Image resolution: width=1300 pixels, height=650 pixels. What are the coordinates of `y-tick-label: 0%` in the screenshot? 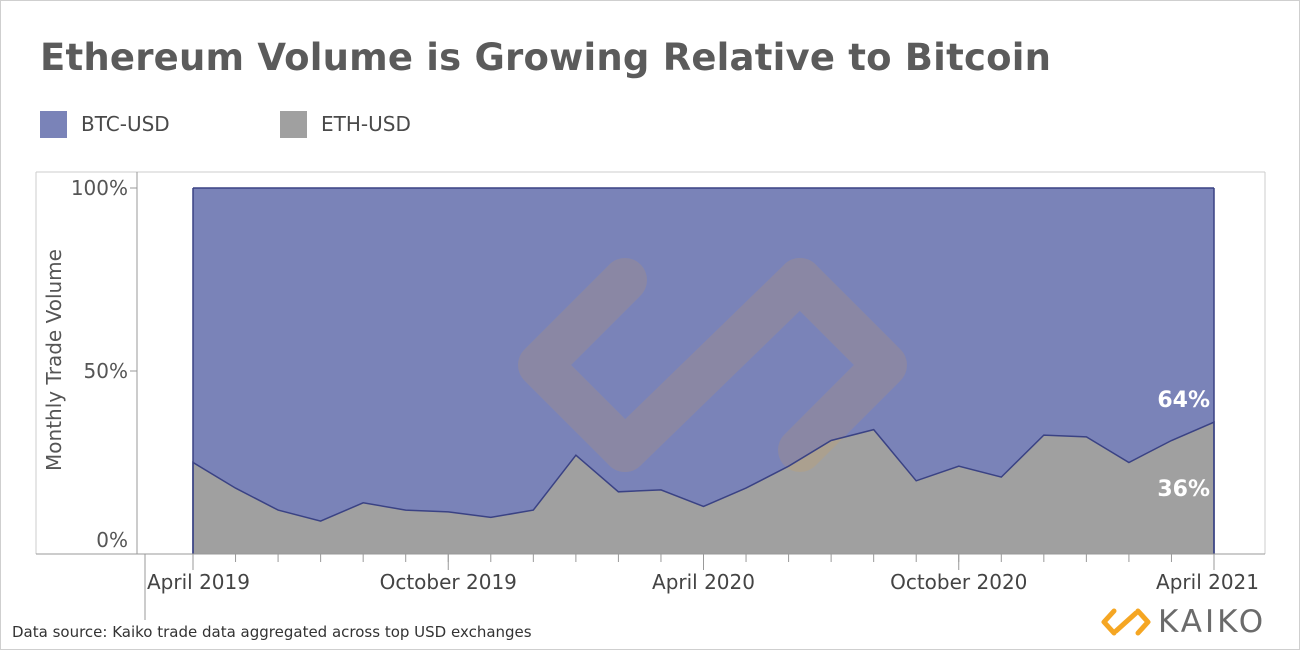 It's located at (112, 540).